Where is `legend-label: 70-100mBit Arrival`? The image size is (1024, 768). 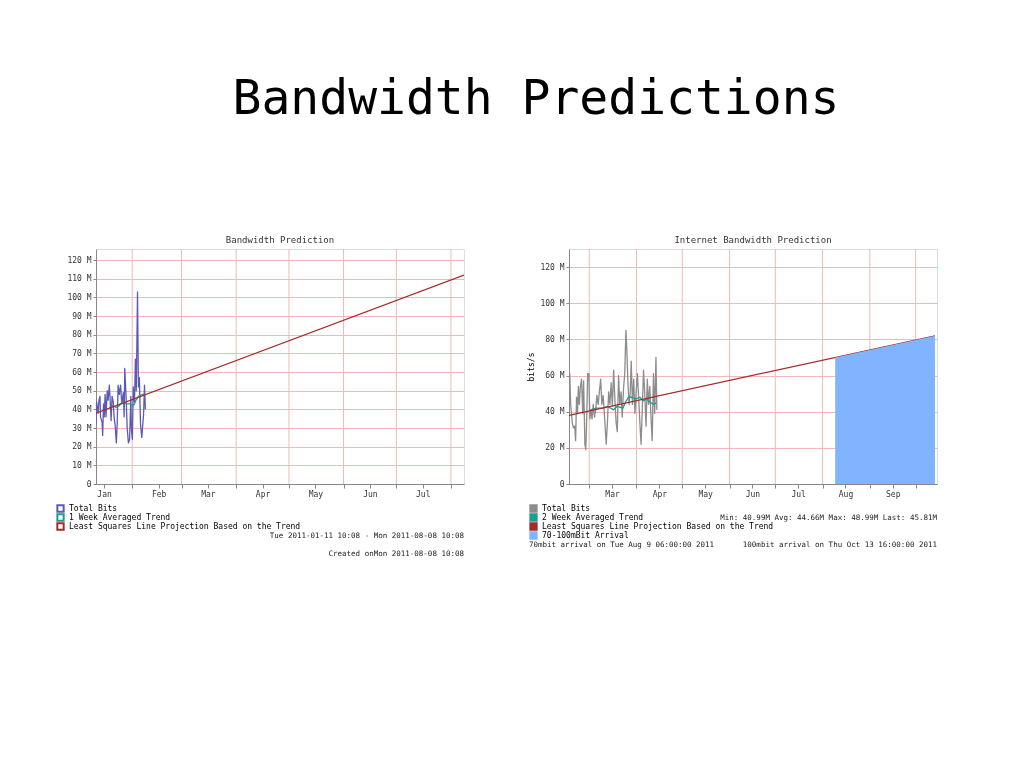 legend-label: 70-100mBit Arrival is located at coordinates (585, 535).